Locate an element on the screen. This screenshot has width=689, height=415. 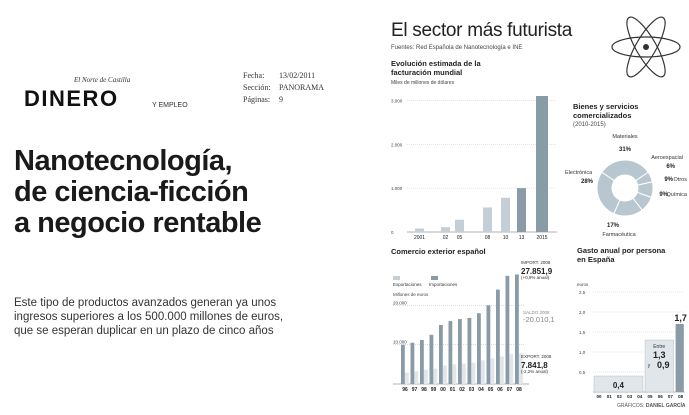
donut-value-label: 6% is located at coordinates (670, 167).